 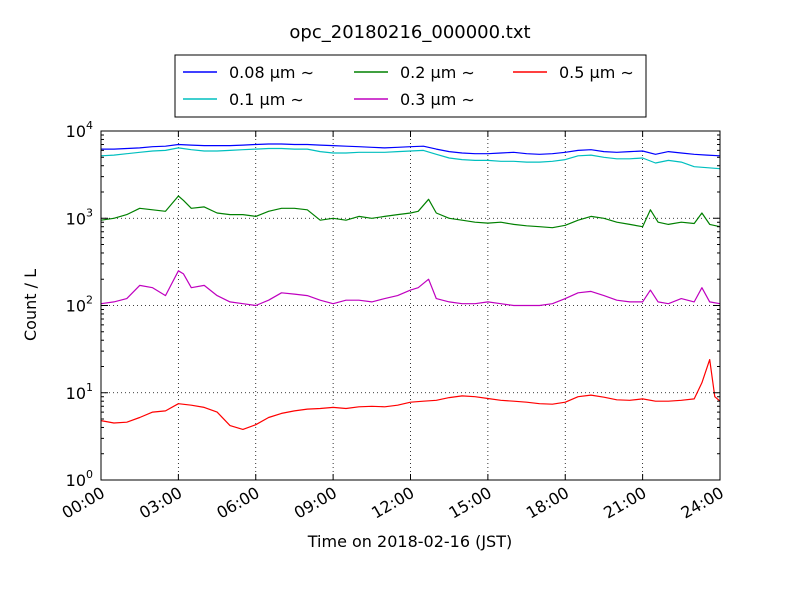 I want to click on y-tick-label: 10¹, so click(x=79, y=392).